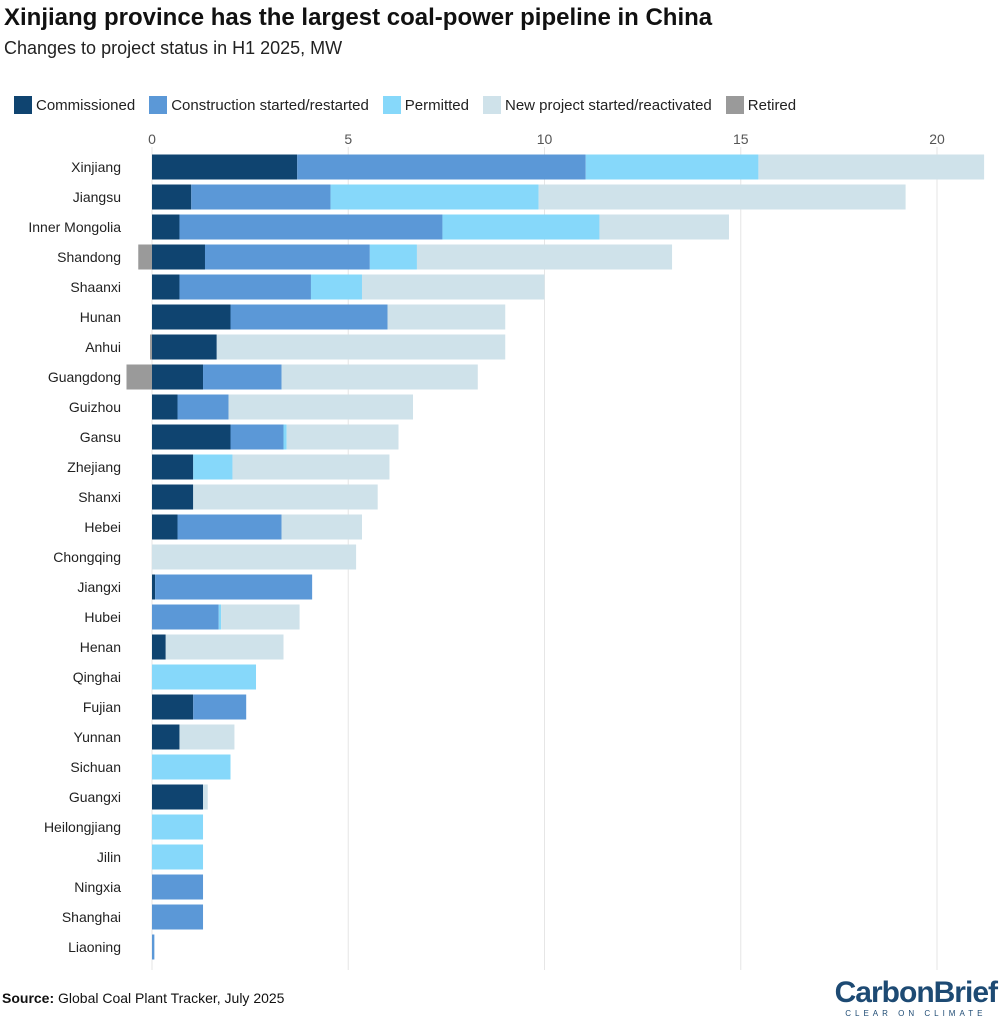 This screenshot has height=1024, width=1001. What do you see at coordinates (100, 647) in the screenshot?
I see `y-category-label: Henan` at bounding box center [100, 647].